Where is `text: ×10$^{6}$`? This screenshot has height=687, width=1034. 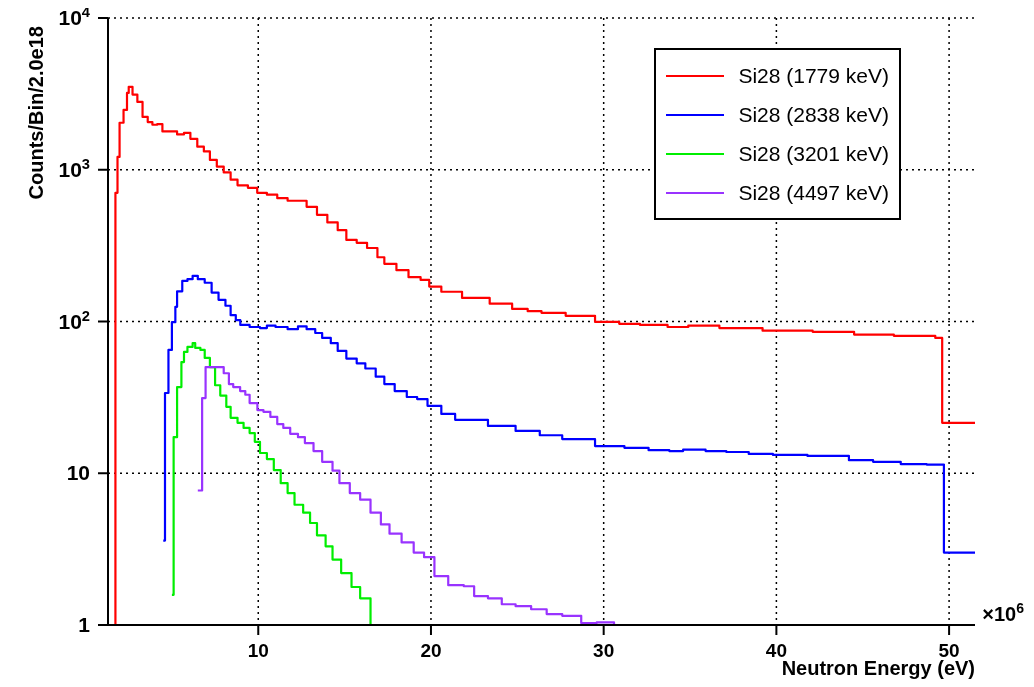
text: ×10$^{6}$ is located at coordinates (1003, 612).